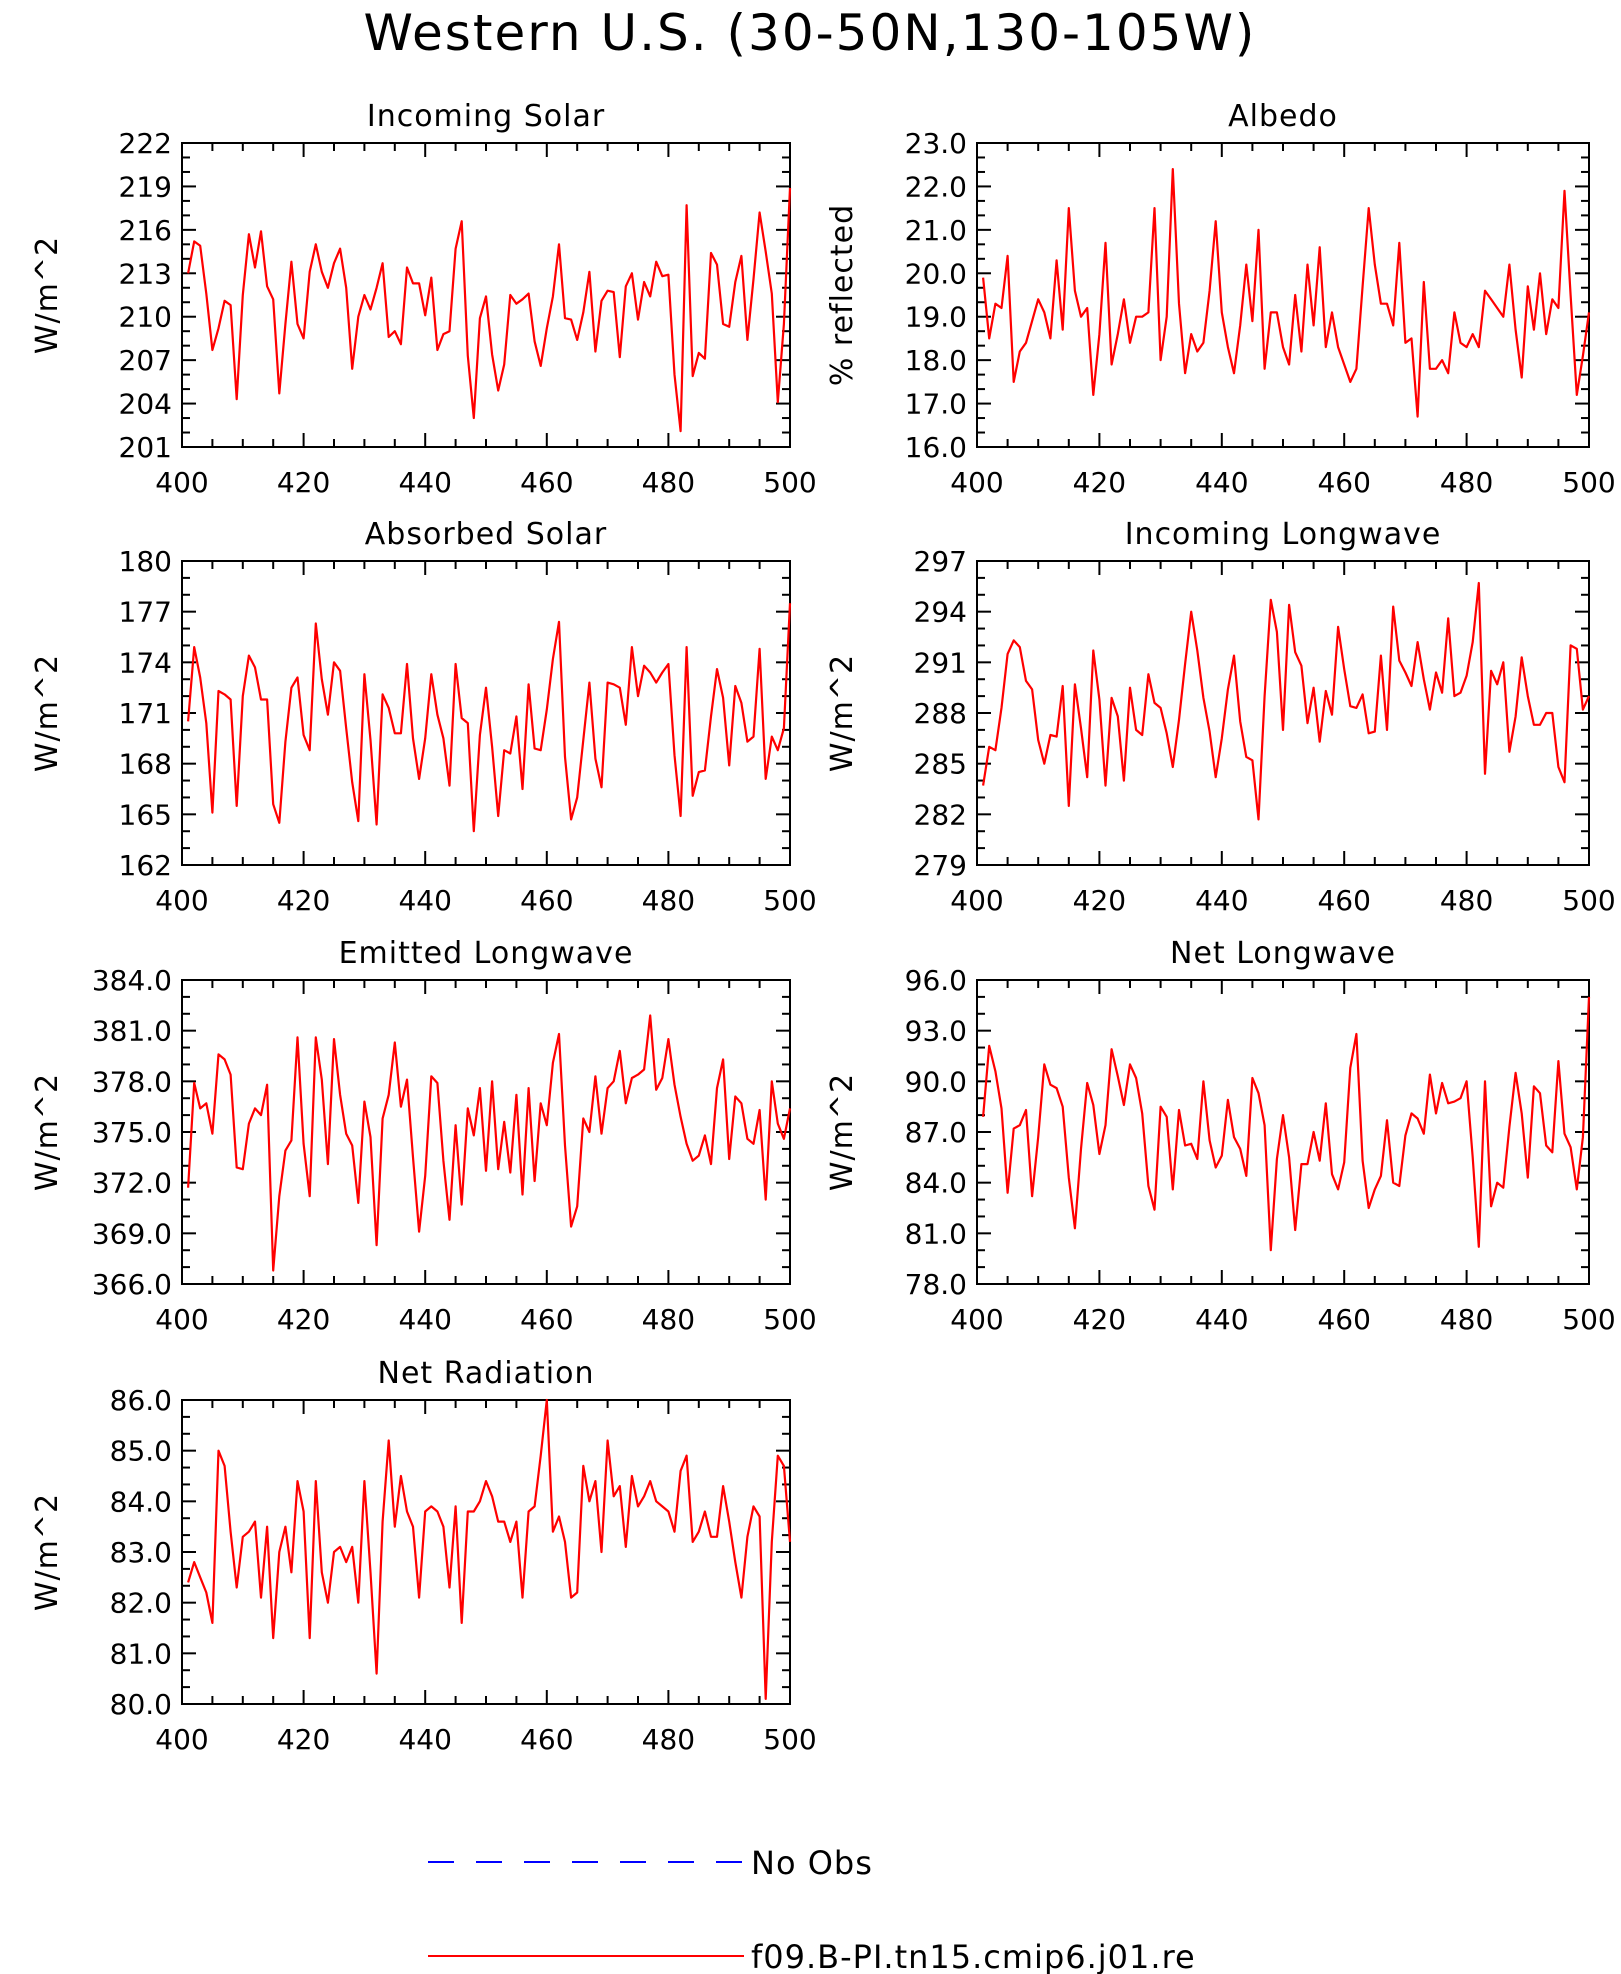 This screenshot has width=1621, height=1974. Describe the element at coordinates (936, 1183) in the screenshot. I see `net-longwave-ytick-label: 84.0` at that location.